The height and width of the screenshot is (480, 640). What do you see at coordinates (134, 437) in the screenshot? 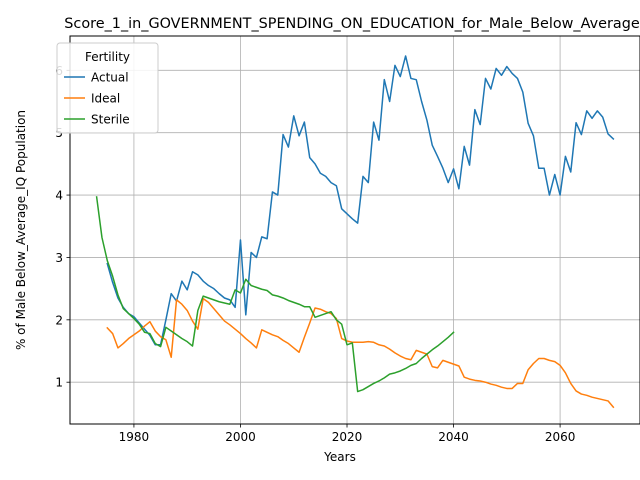
I see `x-tick-label: 1980` at bounding box center [134, 437].